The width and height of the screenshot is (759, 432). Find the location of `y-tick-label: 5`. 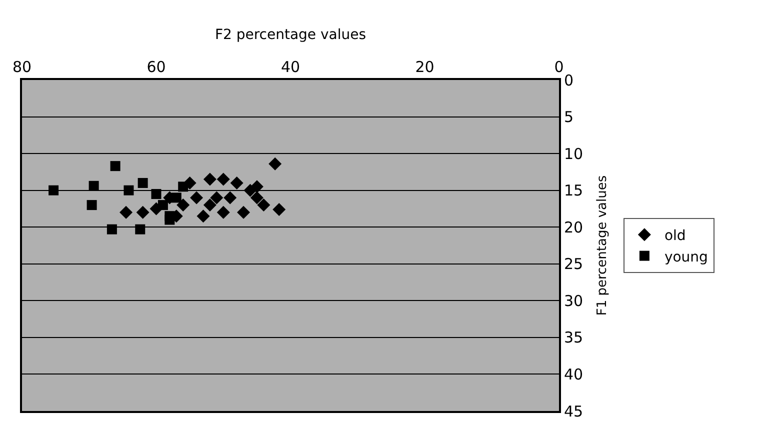

y-tick-label: 5 is located at coordinates (569, 117).